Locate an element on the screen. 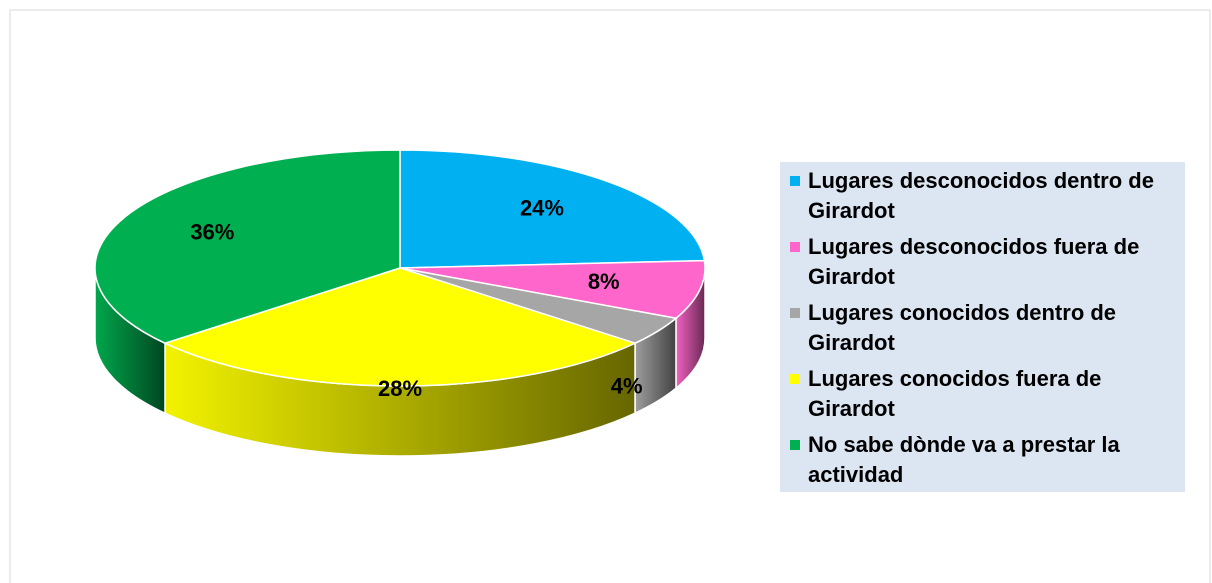 The height and width of the screenshot is (583, 1212). data-label: 24% is located at coordinates (542, 207).